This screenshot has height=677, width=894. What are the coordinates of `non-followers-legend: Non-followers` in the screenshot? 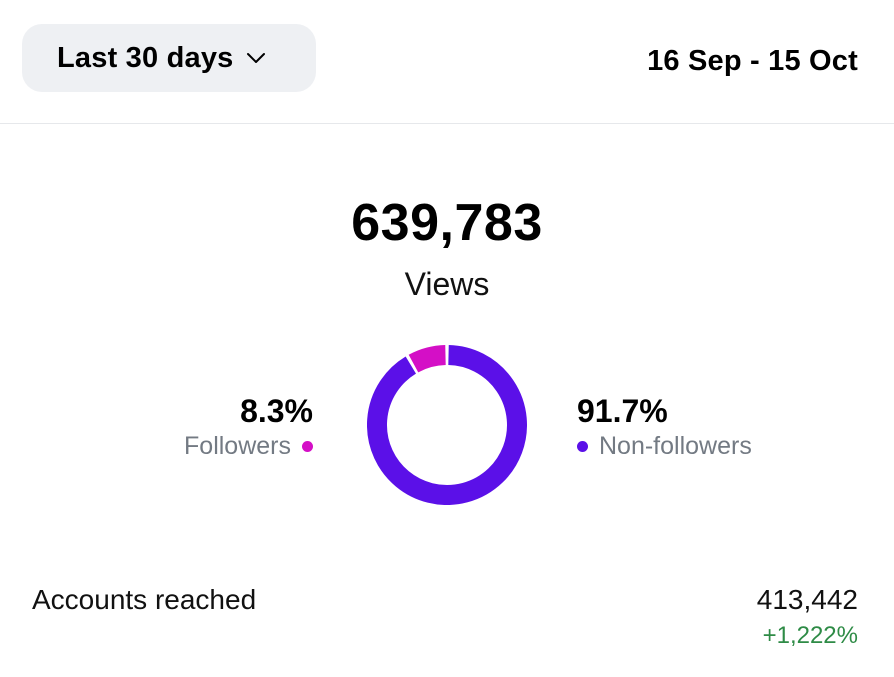 It's located at (664, 446).